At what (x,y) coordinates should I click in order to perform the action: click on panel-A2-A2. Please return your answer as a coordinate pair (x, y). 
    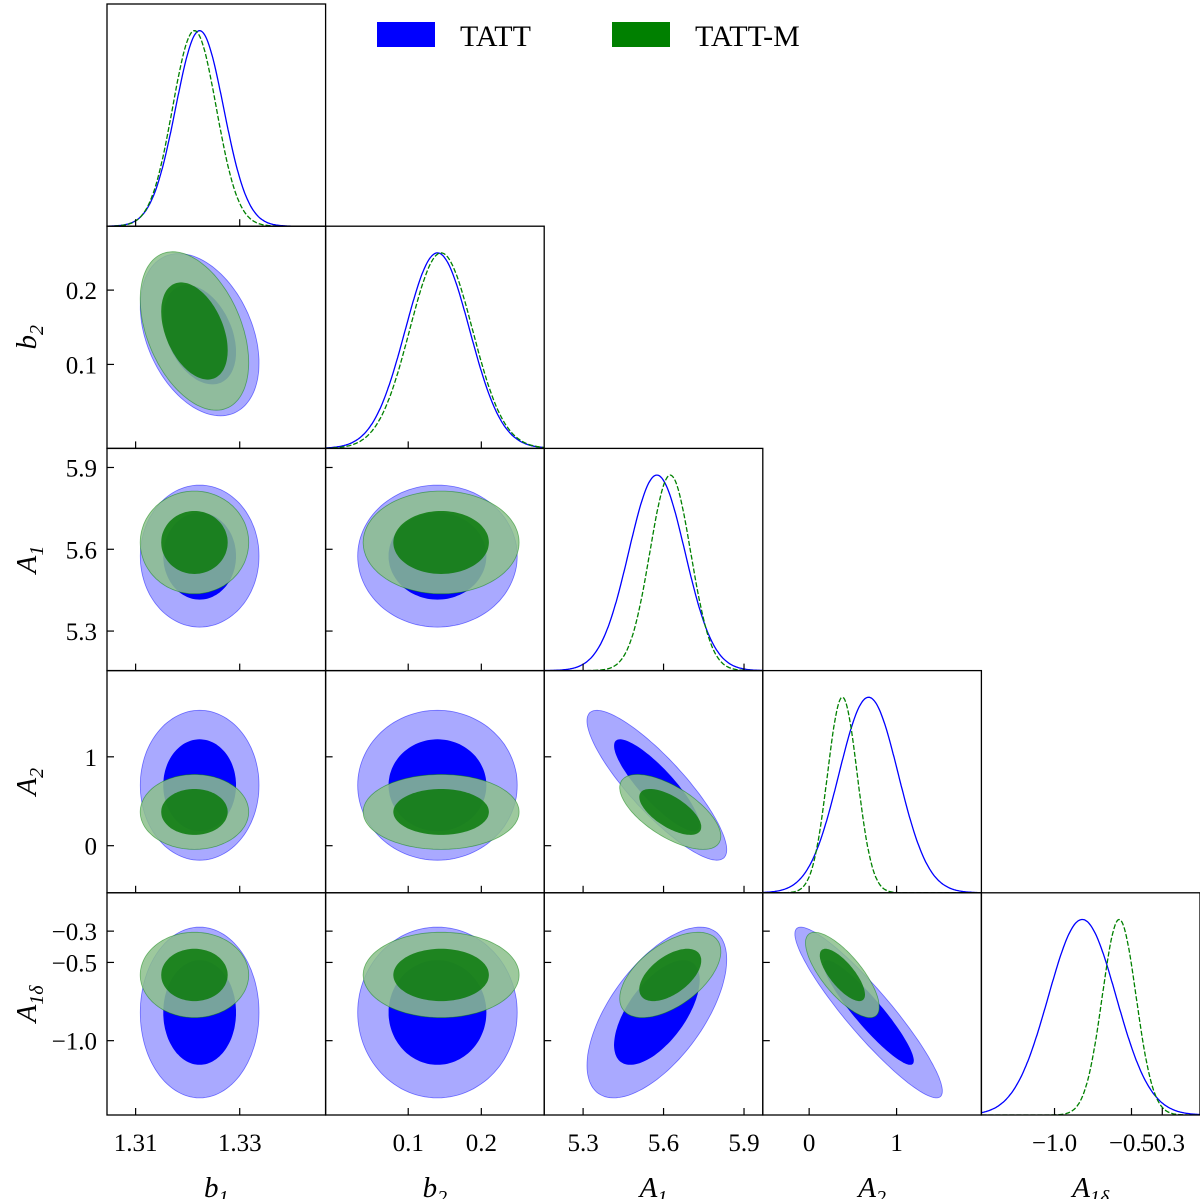
    Looking at the image, I should click on (872, 794).